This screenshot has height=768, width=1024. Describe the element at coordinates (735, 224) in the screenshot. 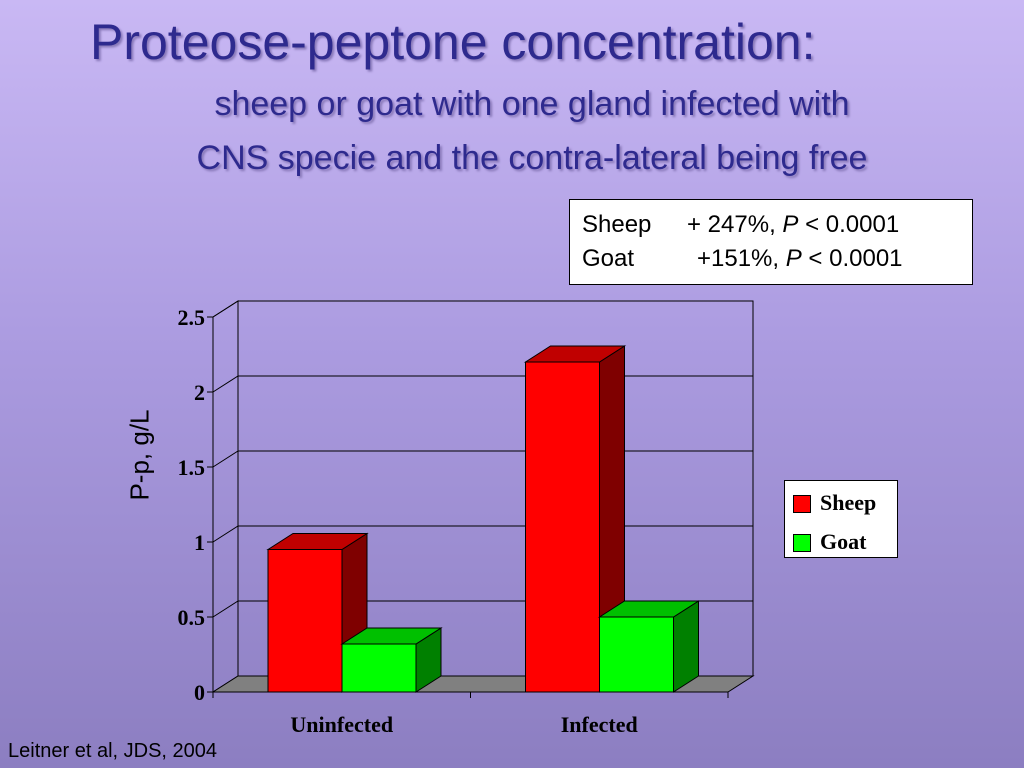

I see `stat-change: + 247%,` at that location.